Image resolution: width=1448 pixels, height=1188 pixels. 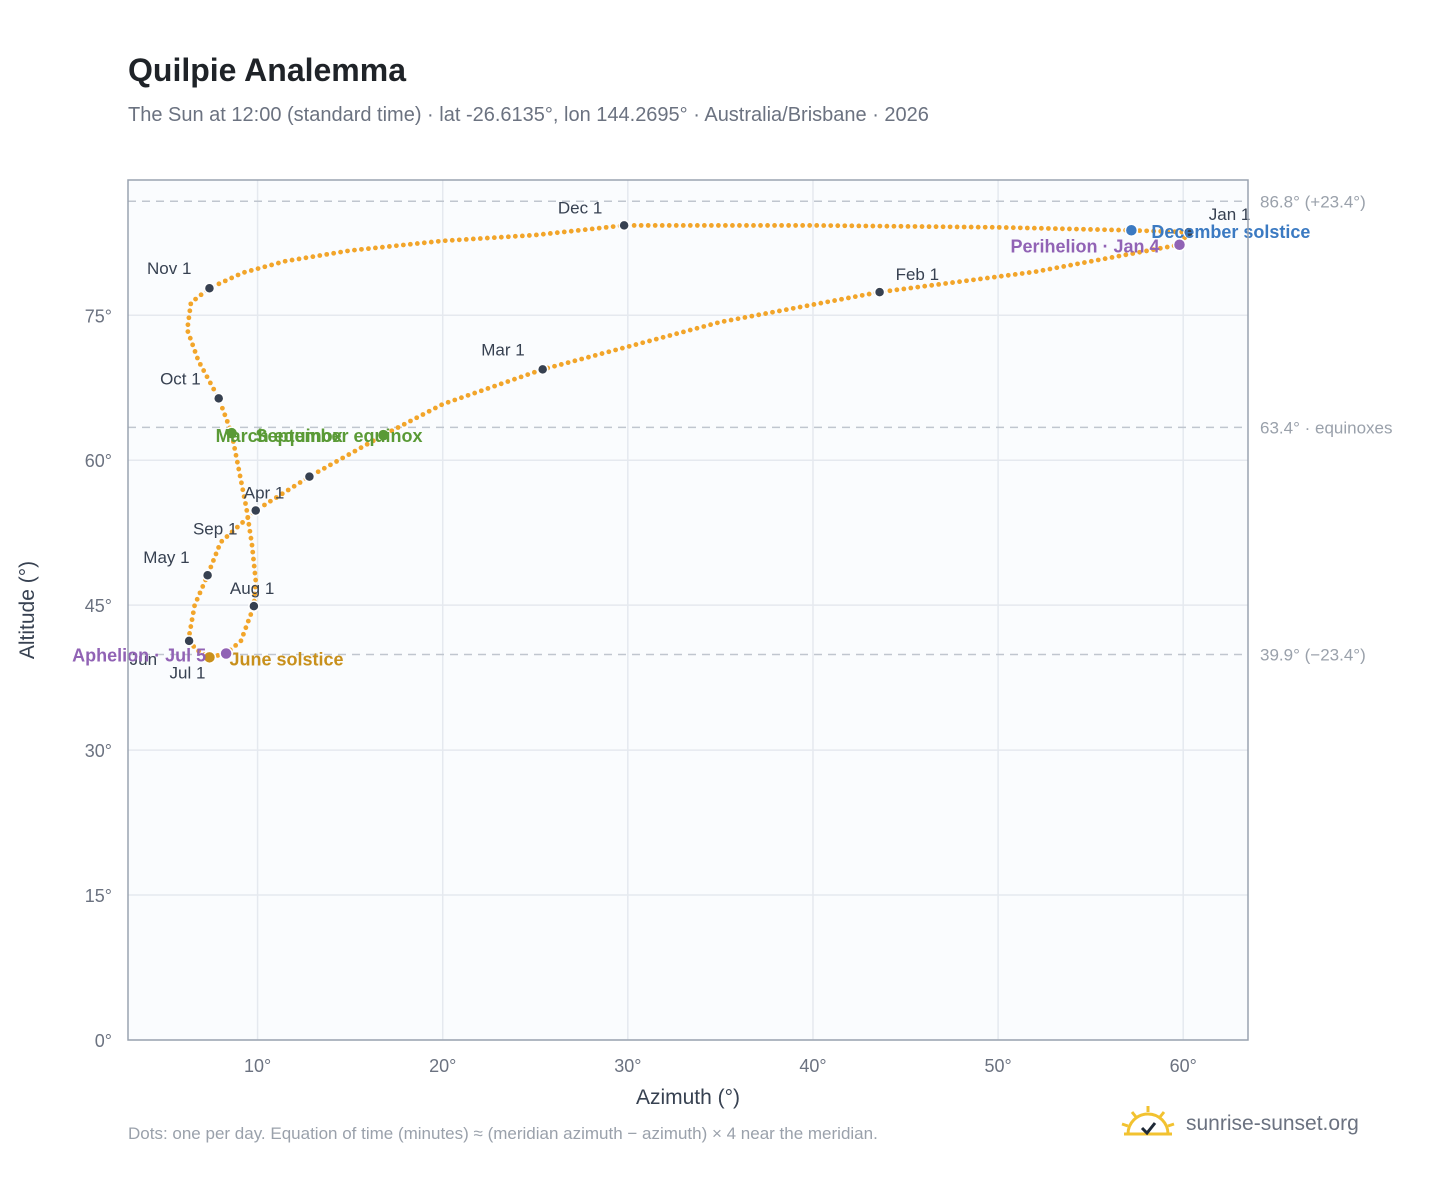 I want to click on brand: sunrise-sunset.org, so click(x=1239, y=1124).